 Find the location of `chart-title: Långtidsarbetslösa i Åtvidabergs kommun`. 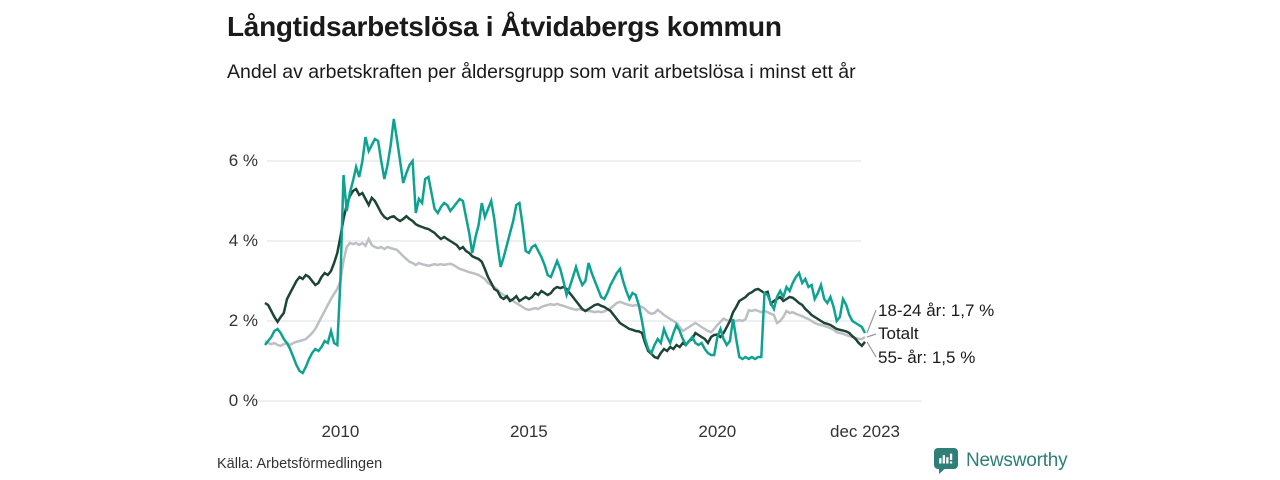

chart-title: Långtidsarbetslösa i Åtvidabergs kommun is located at coordinates (504, 26).